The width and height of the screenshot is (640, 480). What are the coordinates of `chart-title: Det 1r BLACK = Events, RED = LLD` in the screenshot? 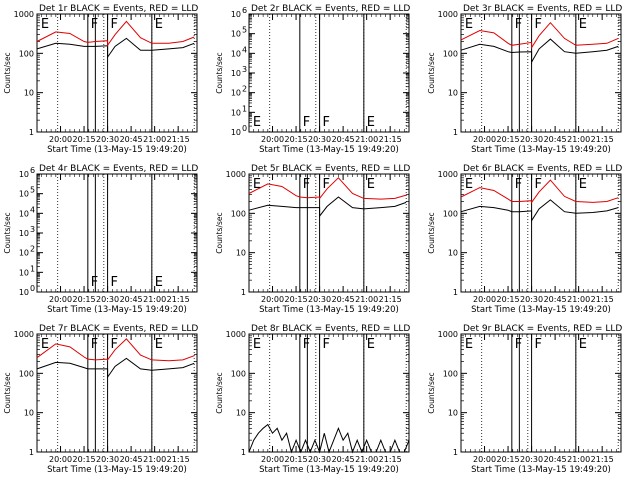 It's located at (118, 9).